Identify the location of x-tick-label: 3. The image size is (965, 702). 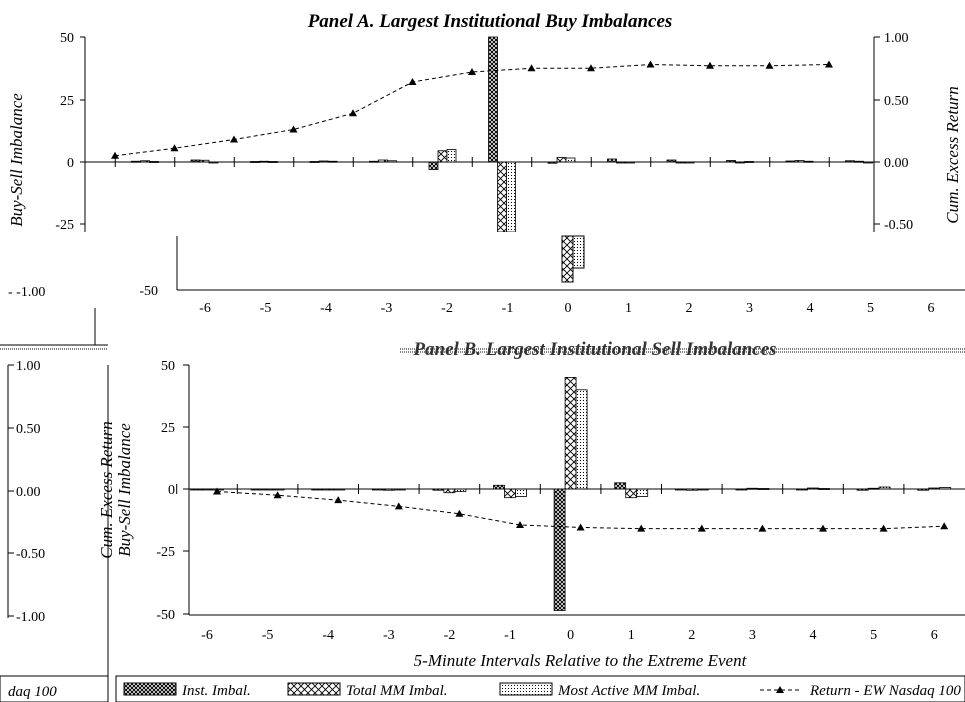
(749, 308).